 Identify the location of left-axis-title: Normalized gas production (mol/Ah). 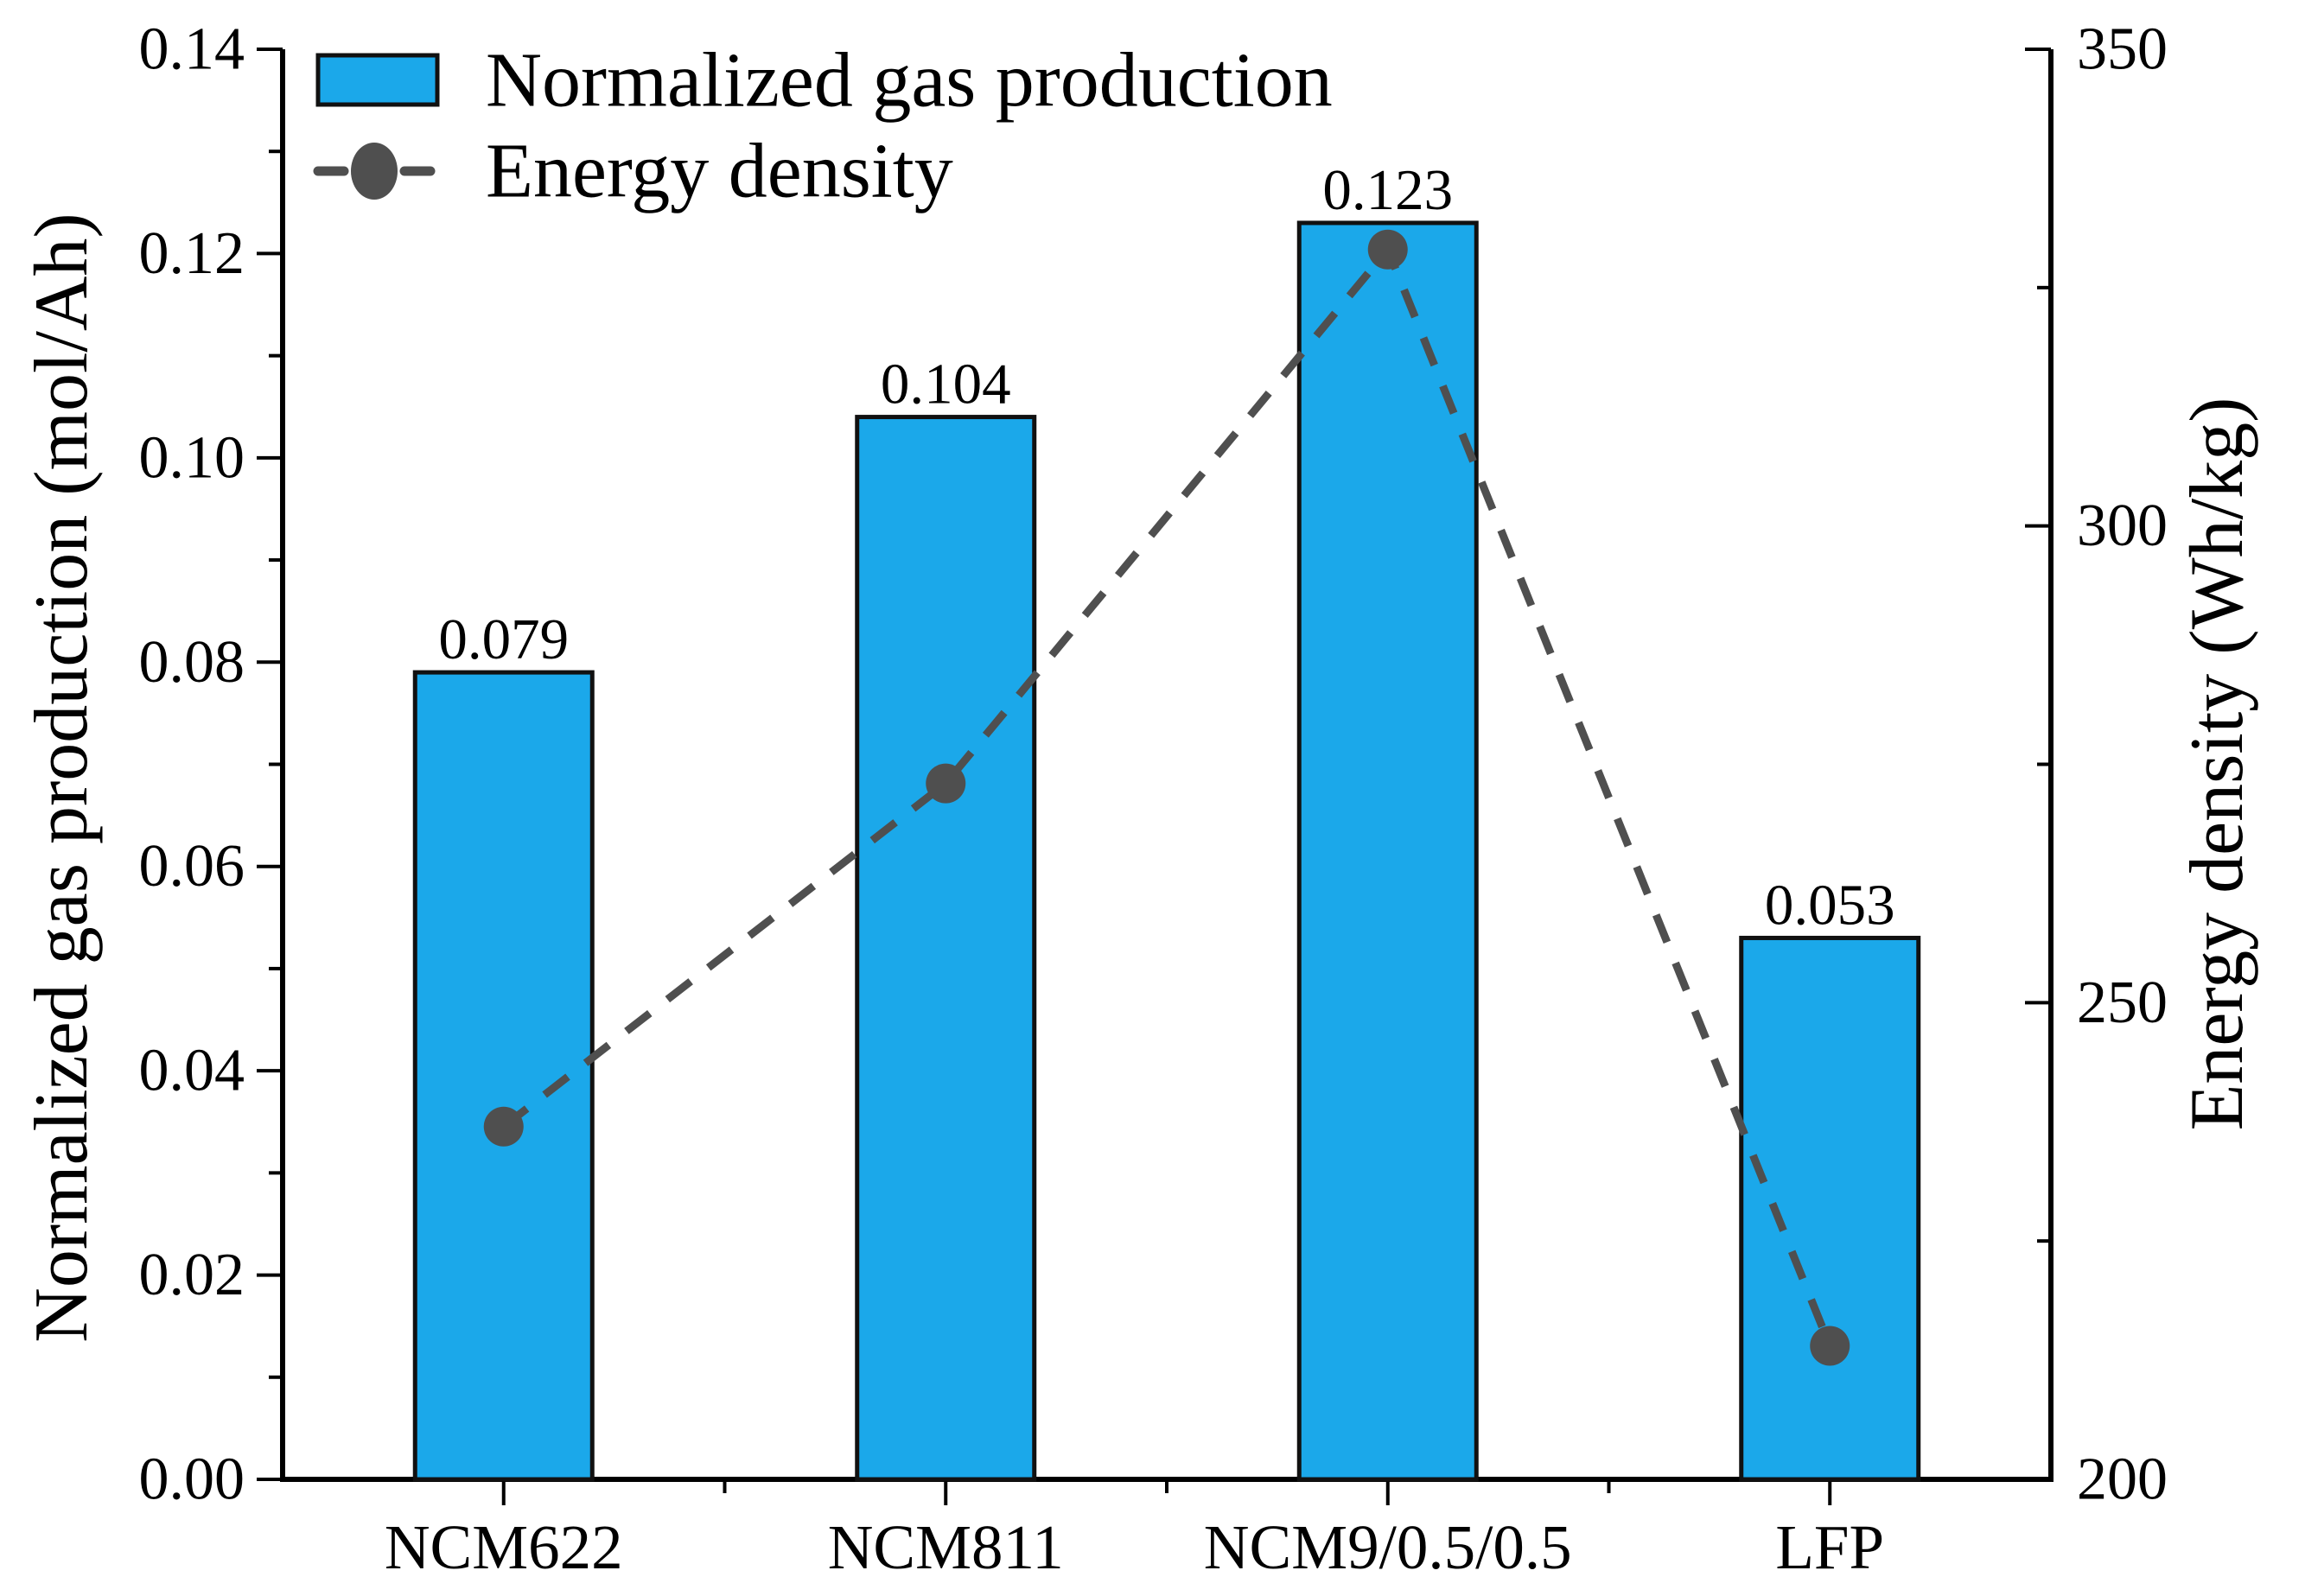
(62, 778).